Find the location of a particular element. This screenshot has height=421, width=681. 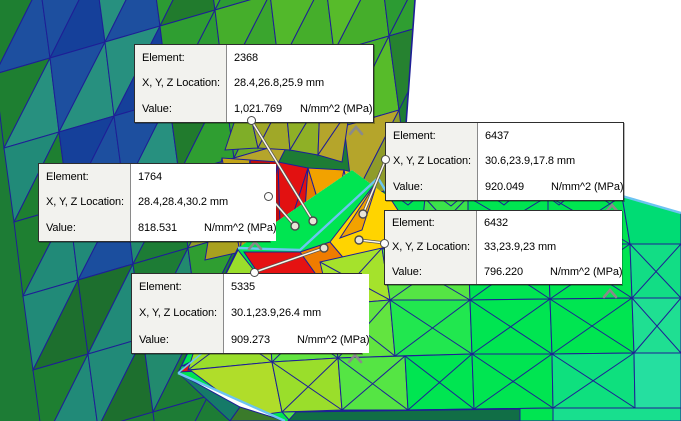

stress-value: 920.049 N/mm^2 (MPa) is located at coordinates (551, 187).